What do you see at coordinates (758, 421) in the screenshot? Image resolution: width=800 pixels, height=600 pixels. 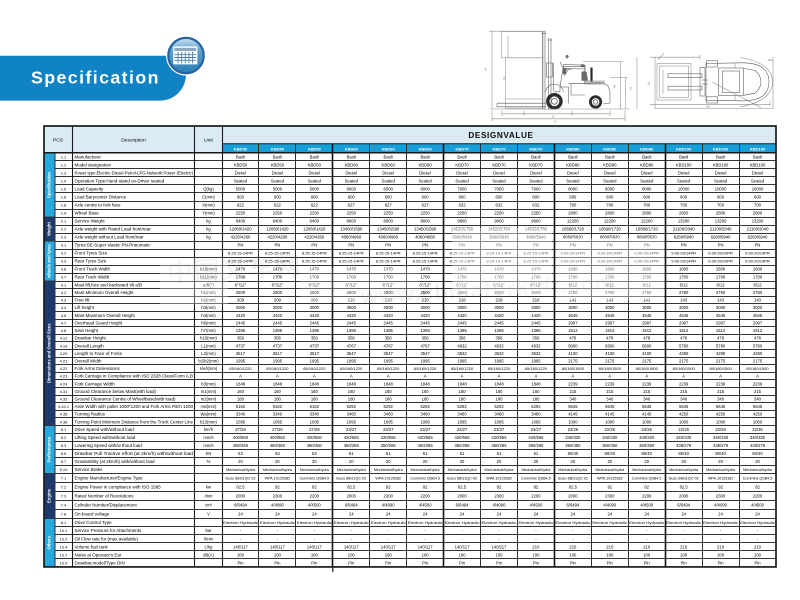 I see `svg-text: 1000` at bounding box center [758, 421].